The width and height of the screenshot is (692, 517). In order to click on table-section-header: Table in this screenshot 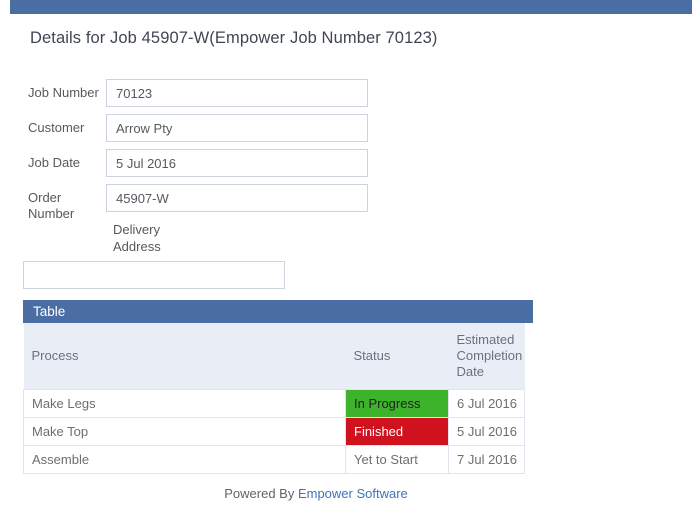, I will do `click(278, 311)`.